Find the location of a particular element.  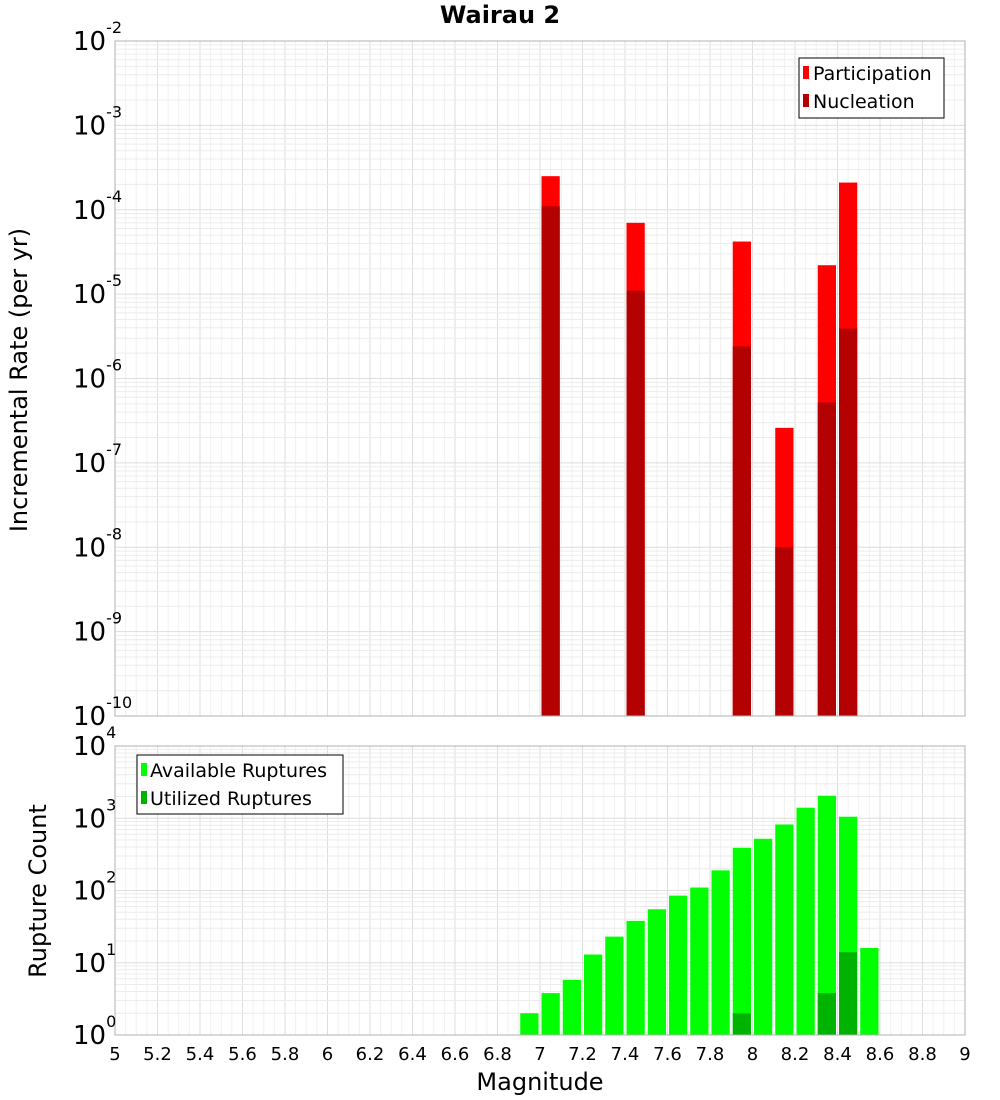

x-tick-label: 8 is located at coordinates (752, 1054).